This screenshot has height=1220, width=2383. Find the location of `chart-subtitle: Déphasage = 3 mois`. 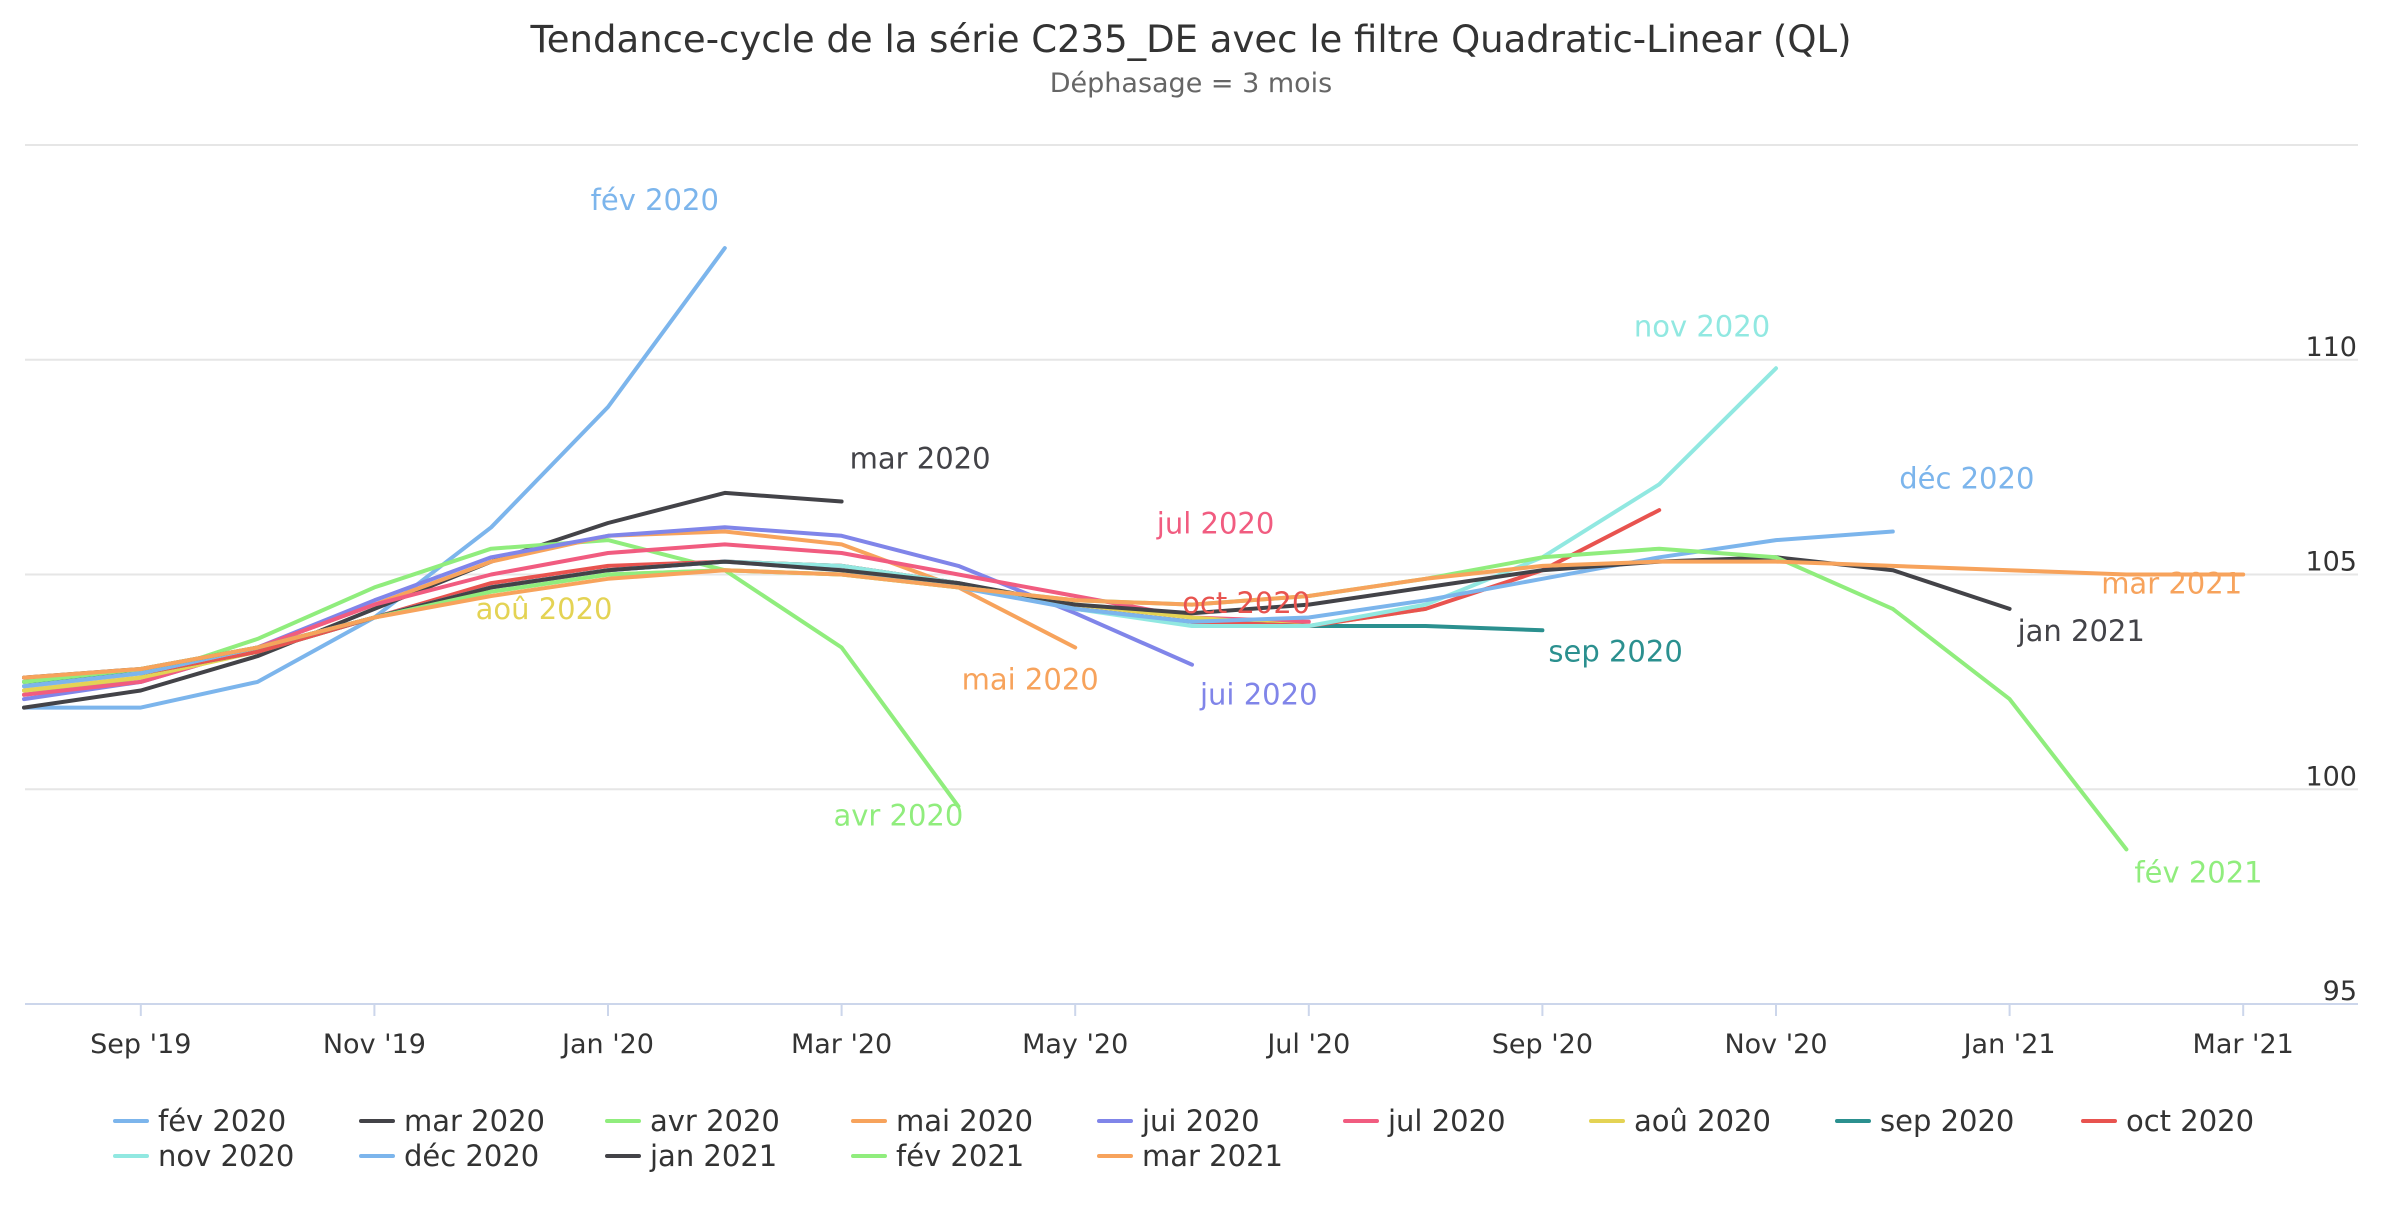

chart-subtitle: Déphasage = 3 mois is located at coordinates (1191, 83).